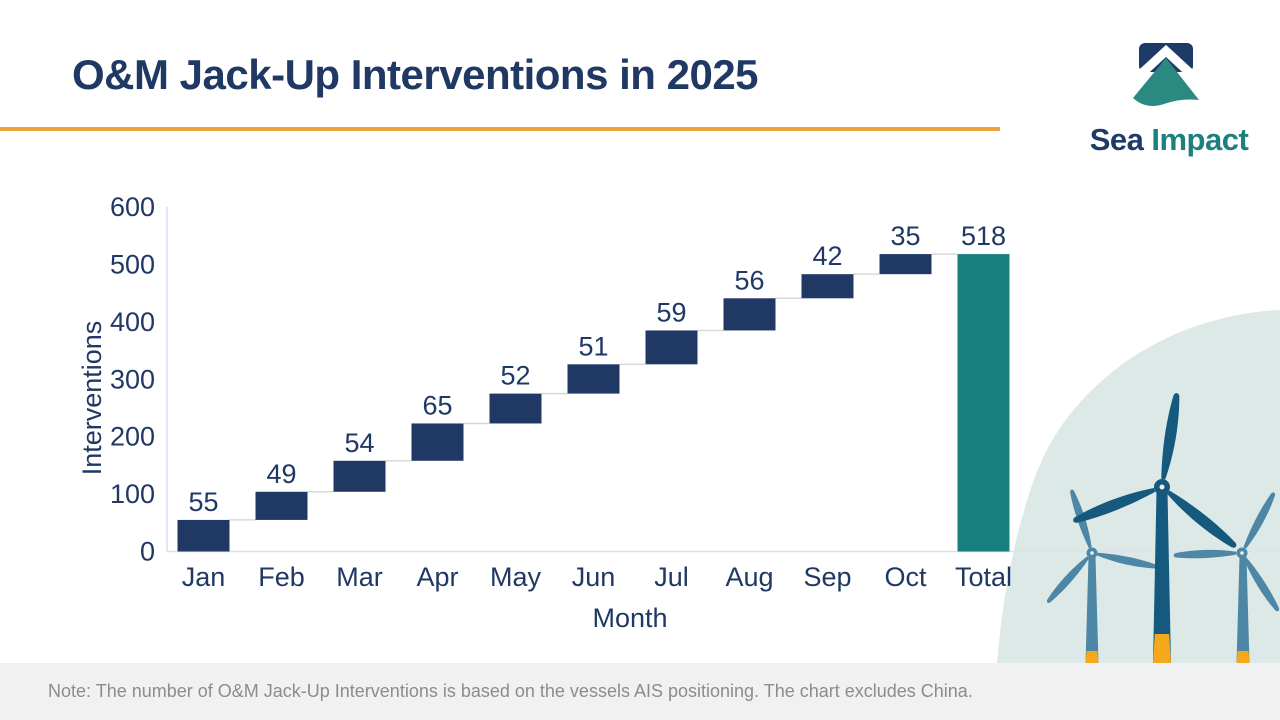  What do you see at coordinates (1166, 74) in the screenshot?
I see `sea-impact-logo-icon` at bounding box center [1166, 74].